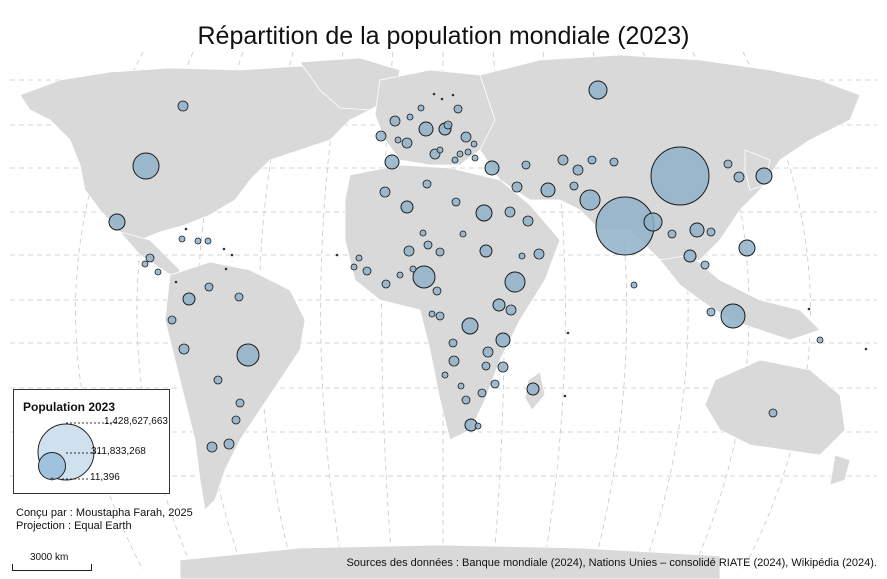  What do you see at coordinates (74, 526) in the screenshot?
I see `projection-credit: Projection : Equal Earth` at bounding box center [74, 526].